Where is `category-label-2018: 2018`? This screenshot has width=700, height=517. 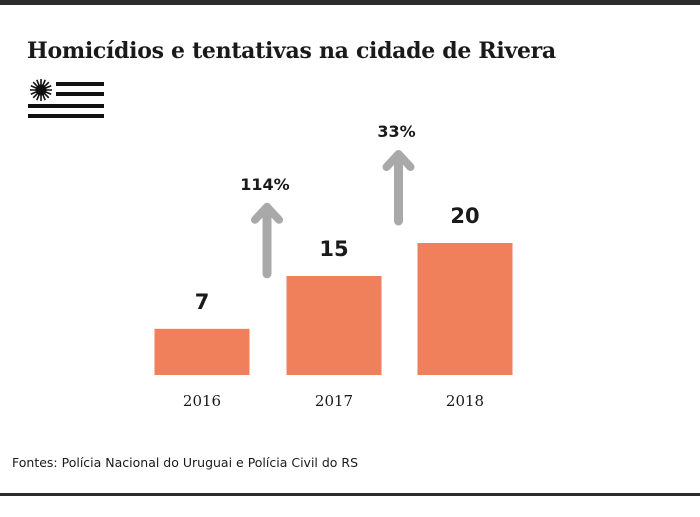
category-label-2018: 2018 is located at coordinates (465, 401).